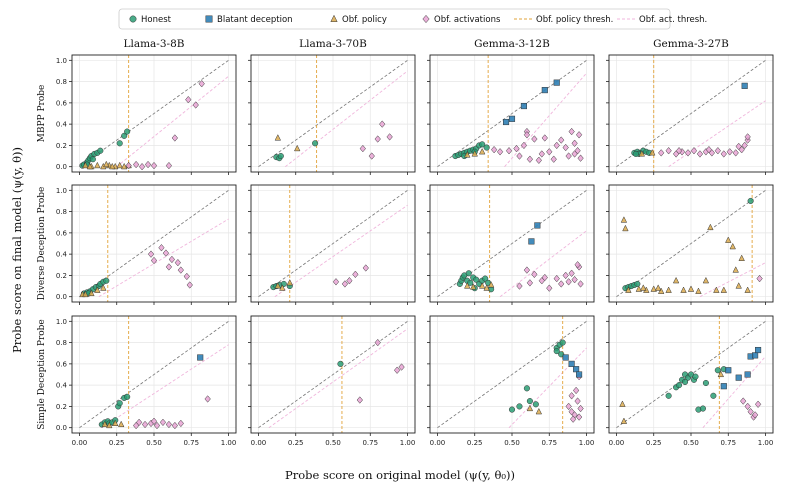  I want to click on panel-r1-c3, so click(690, 244).